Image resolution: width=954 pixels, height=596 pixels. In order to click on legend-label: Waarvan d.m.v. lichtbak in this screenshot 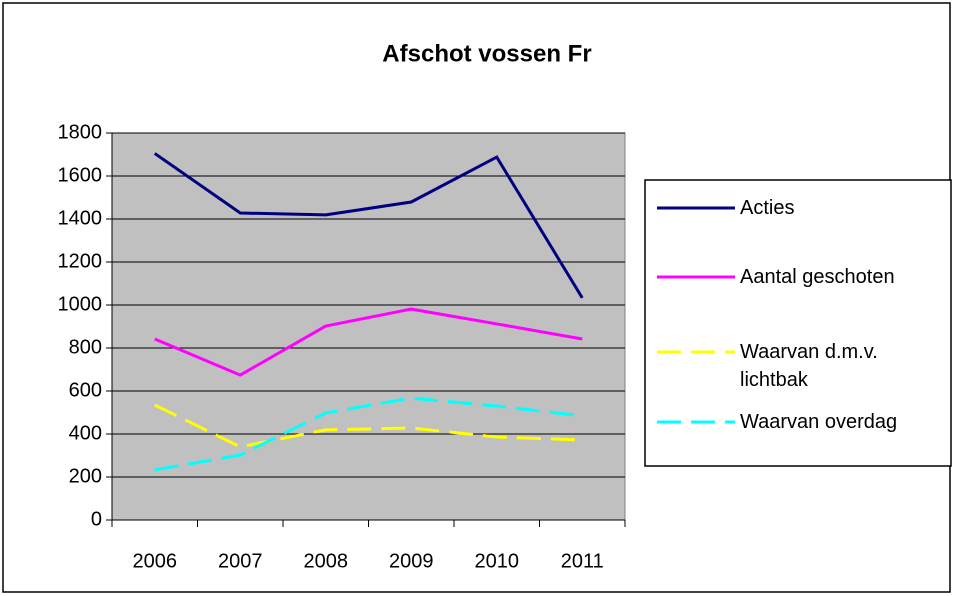, I will do `click(809, 366)`.